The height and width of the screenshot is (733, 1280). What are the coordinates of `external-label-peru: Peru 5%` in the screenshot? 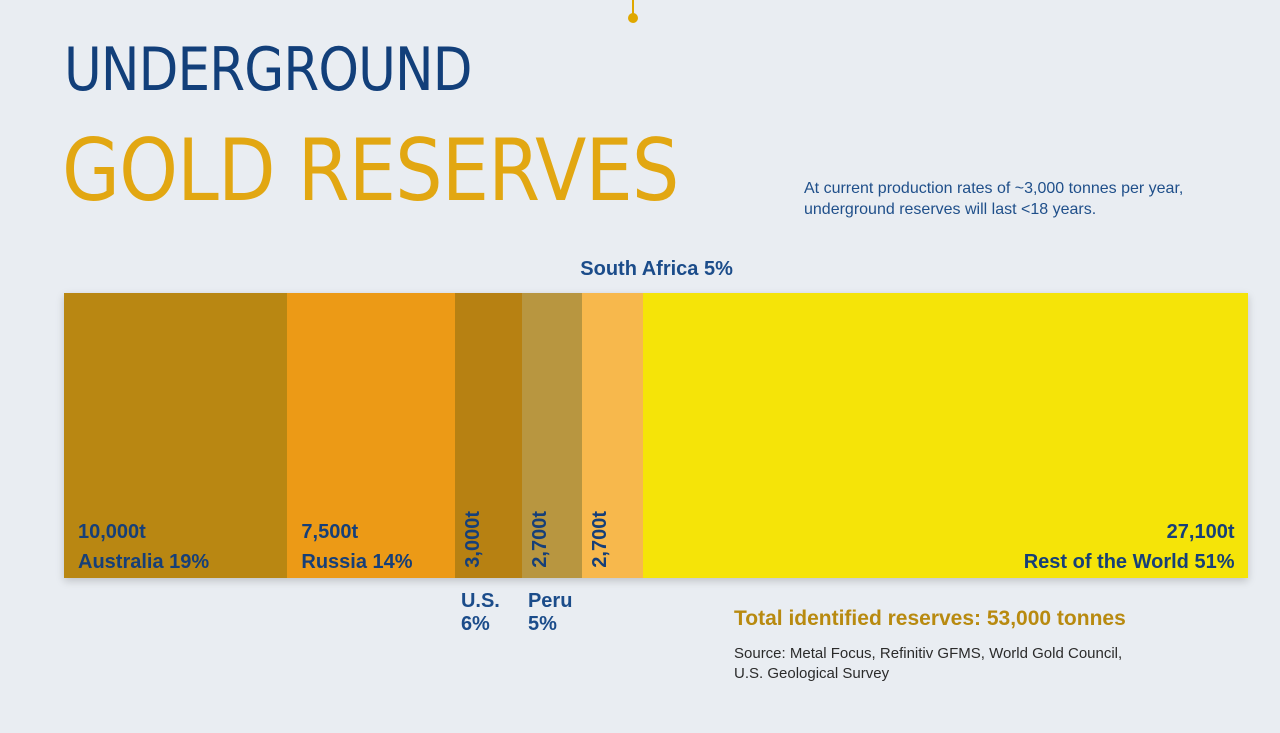 It's located at (550, 613).